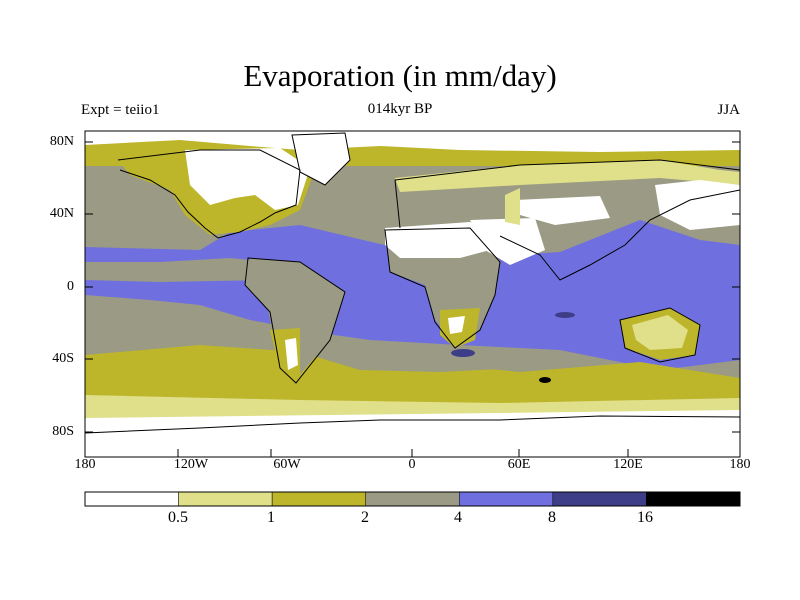 The image size is (800, 600). What do you see at coordinates (120, 110) in the screenshot?
I see `experiment-label: Expt = teiio1` at bounding box center [120, 110].